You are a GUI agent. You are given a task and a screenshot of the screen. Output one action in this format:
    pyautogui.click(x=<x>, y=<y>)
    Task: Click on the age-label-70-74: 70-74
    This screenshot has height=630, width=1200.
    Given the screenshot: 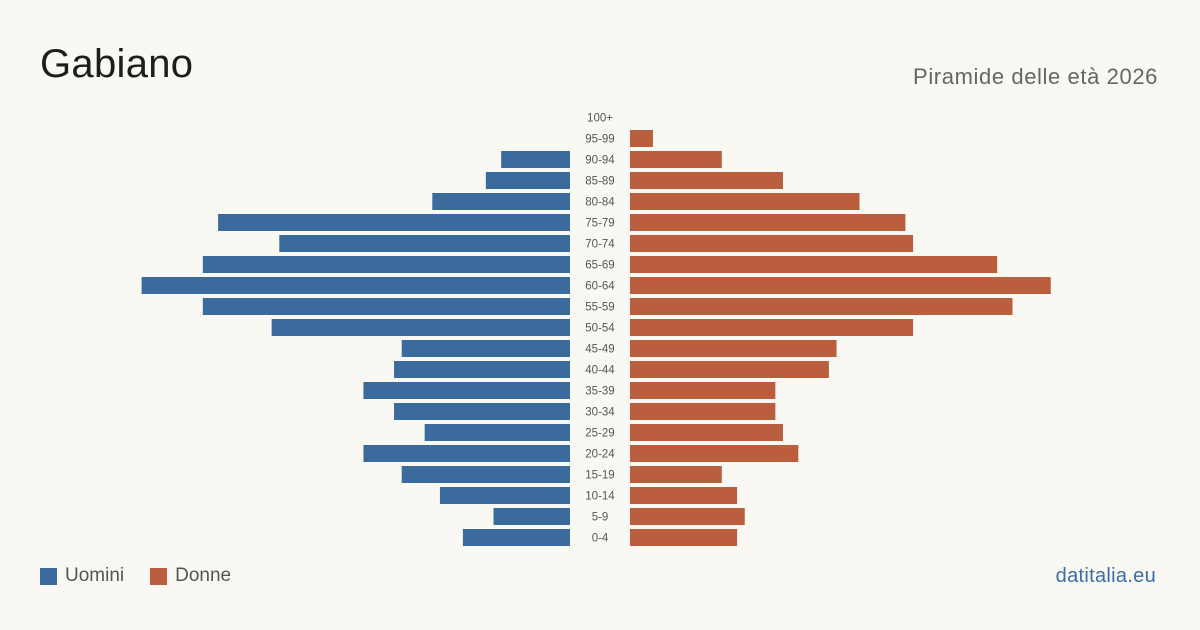 What is the action you would take?
    pyautogui.click(x=600, y=245)
    